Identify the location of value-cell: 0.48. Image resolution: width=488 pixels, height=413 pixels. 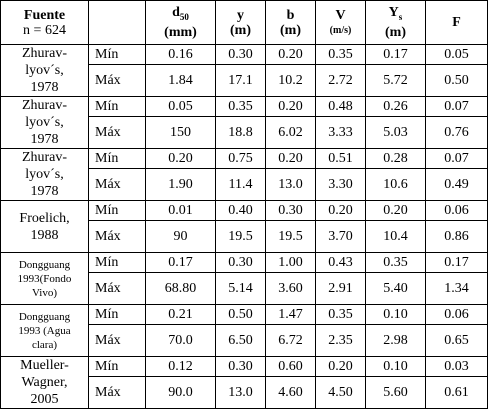
(340, 106).